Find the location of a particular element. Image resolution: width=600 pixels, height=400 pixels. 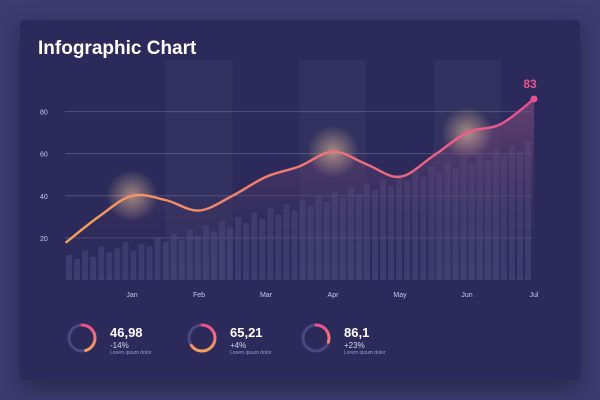

x-tick-label: Jun is located at coordinates (466, 295).